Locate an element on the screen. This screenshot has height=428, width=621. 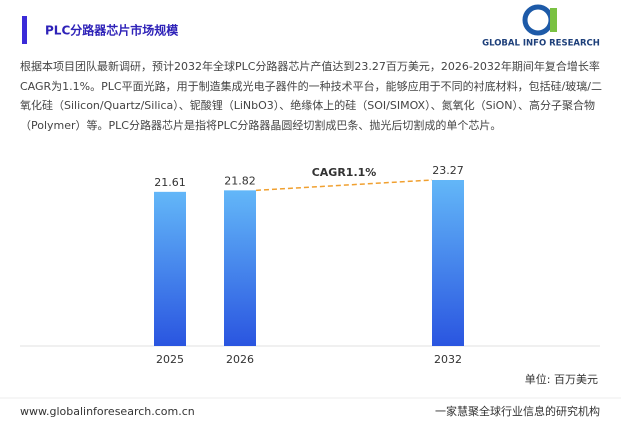
x-tick-label: 2032 is located at coordinates (448, 359).